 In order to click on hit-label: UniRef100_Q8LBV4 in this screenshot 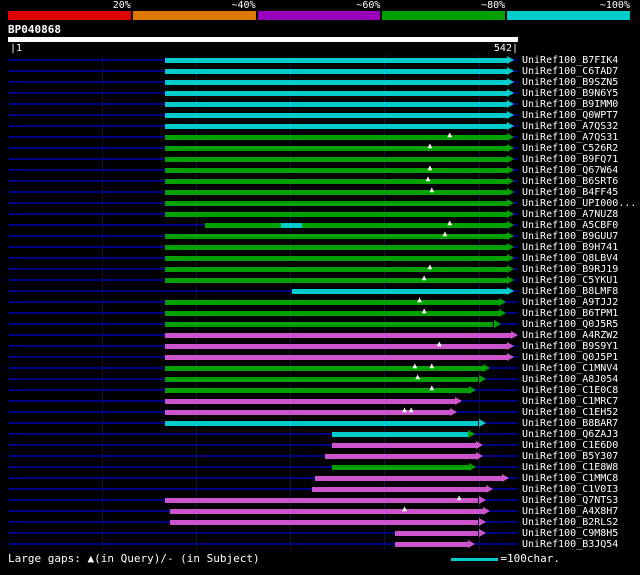, I will do `click(570, 258)`.